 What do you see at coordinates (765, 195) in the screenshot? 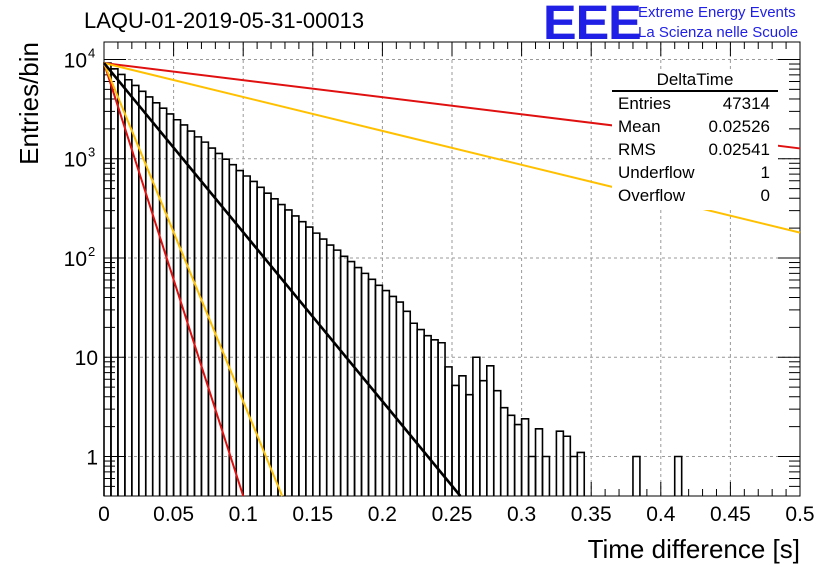
I see `stat-value: 0` at bounding box center [765, 195].